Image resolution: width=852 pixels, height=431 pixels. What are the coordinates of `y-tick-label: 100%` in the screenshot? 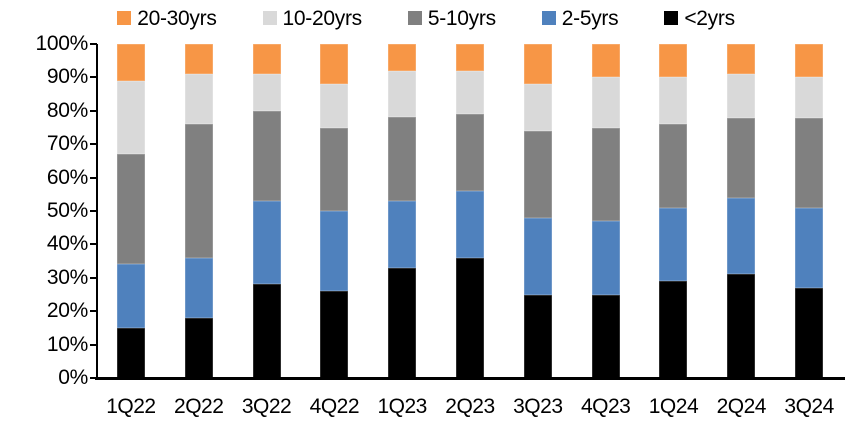 It's located at (61, 43).